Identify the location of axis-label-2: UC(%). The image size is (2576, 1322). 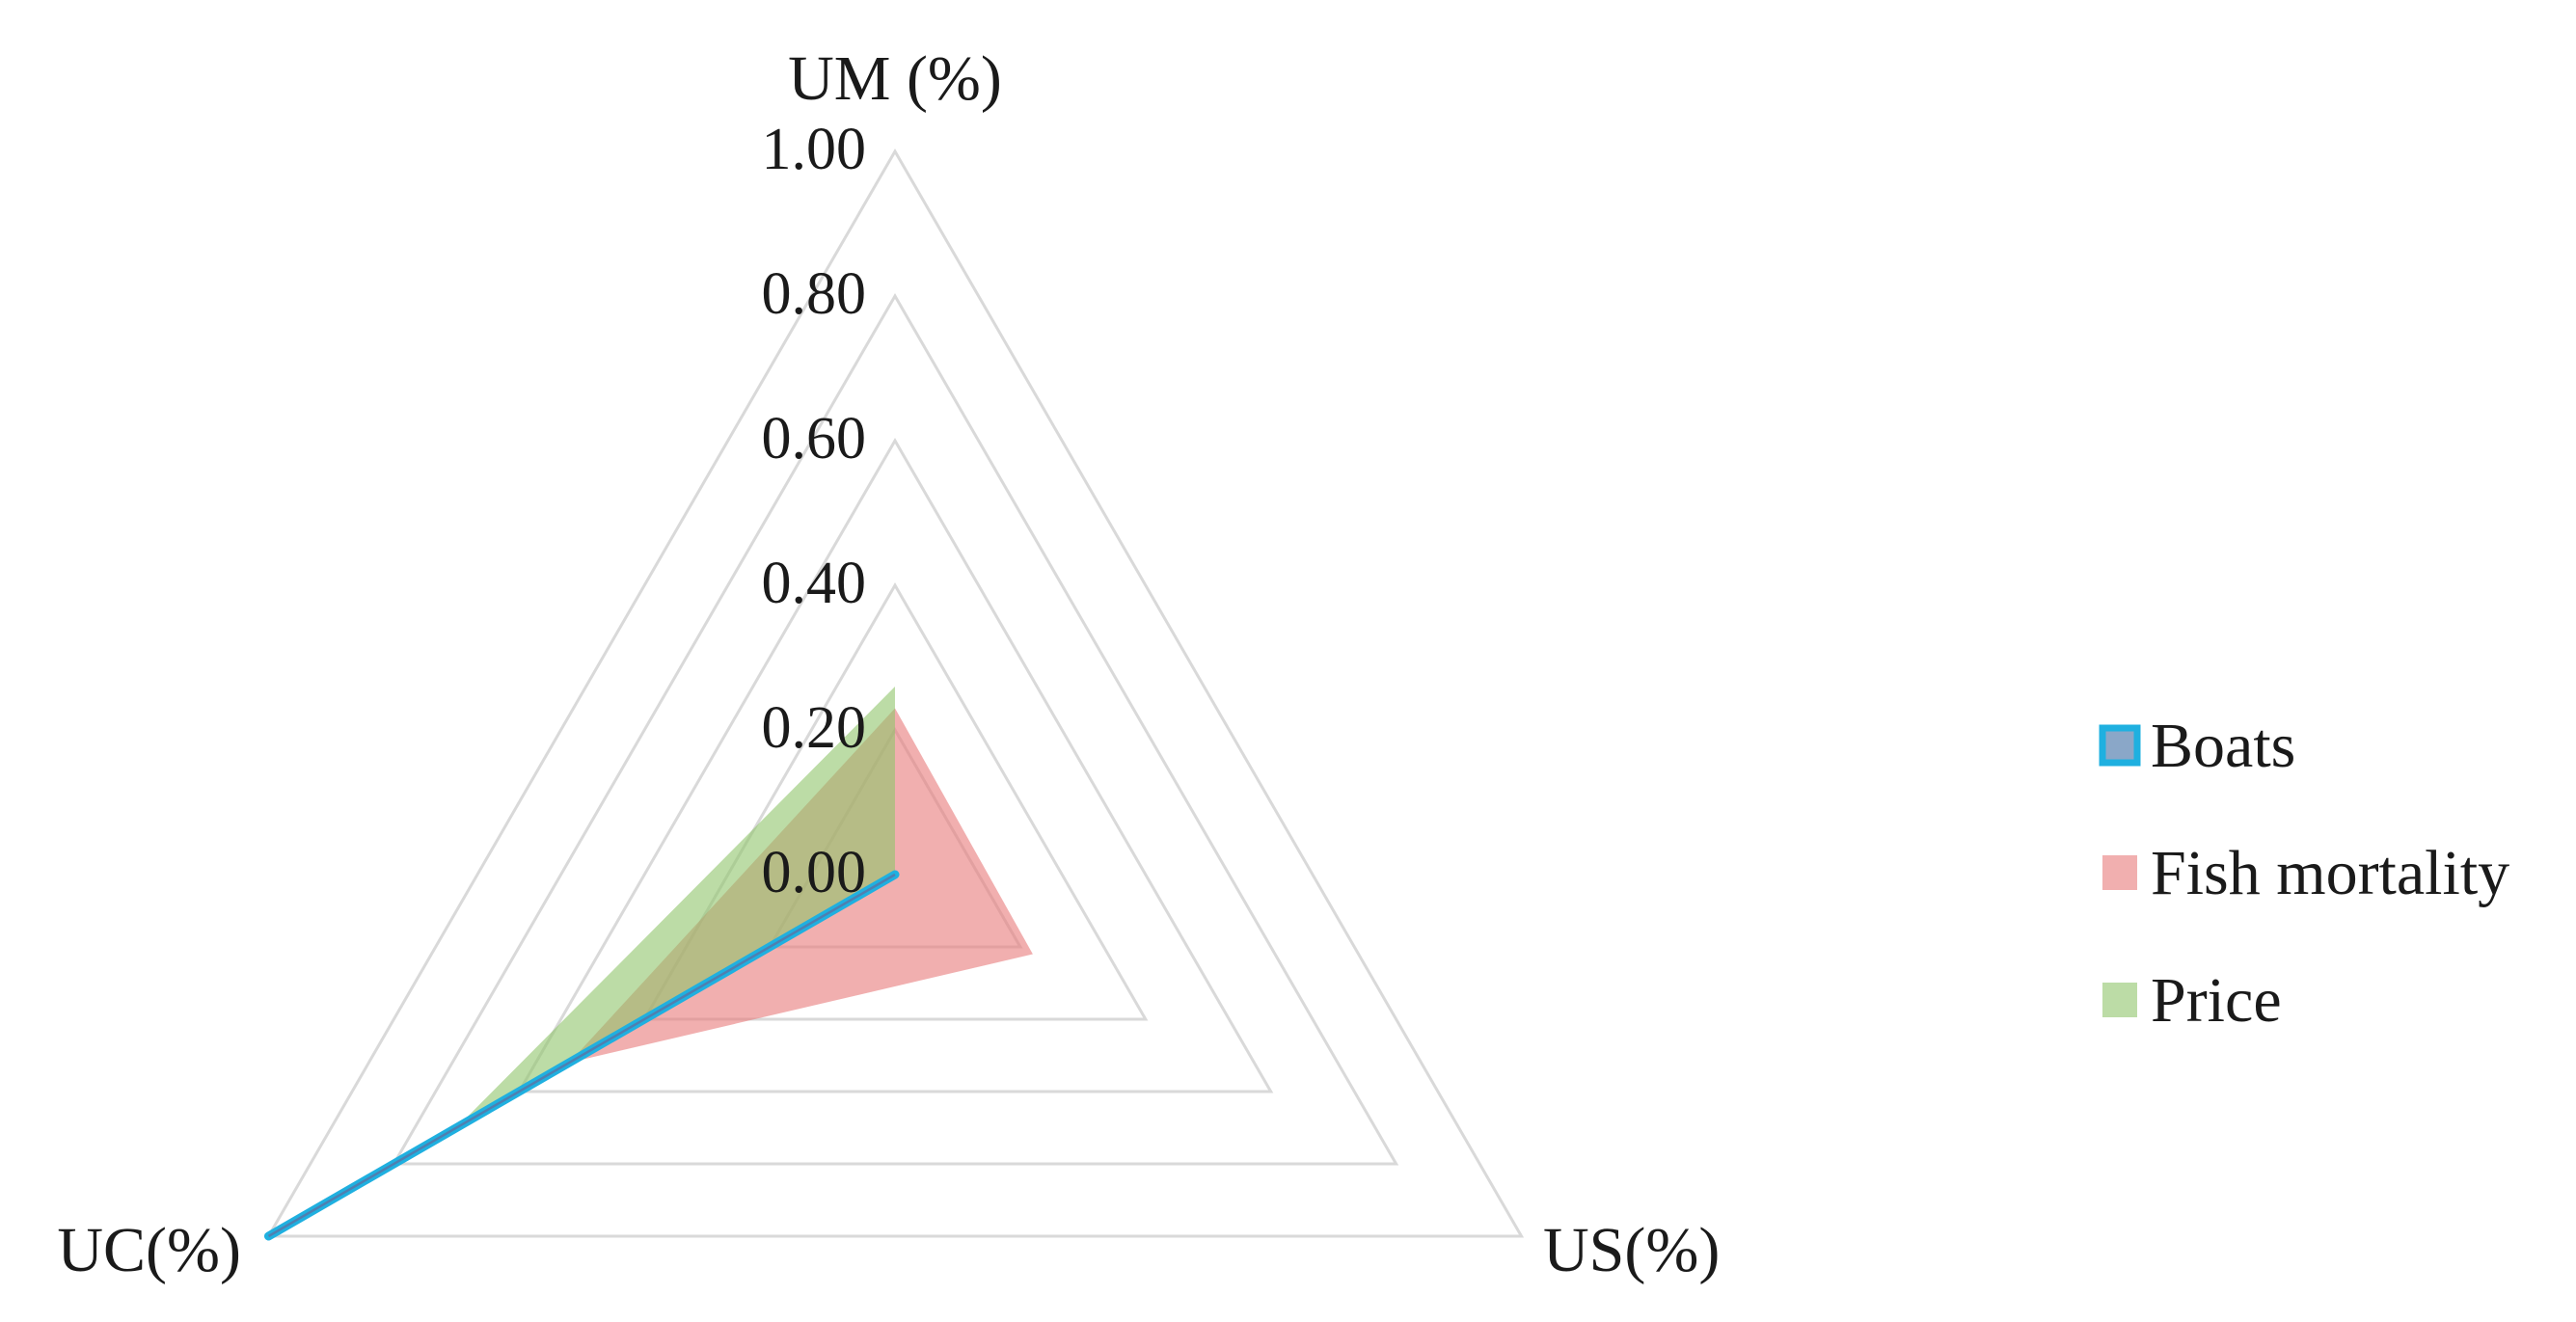
(149, 1250).